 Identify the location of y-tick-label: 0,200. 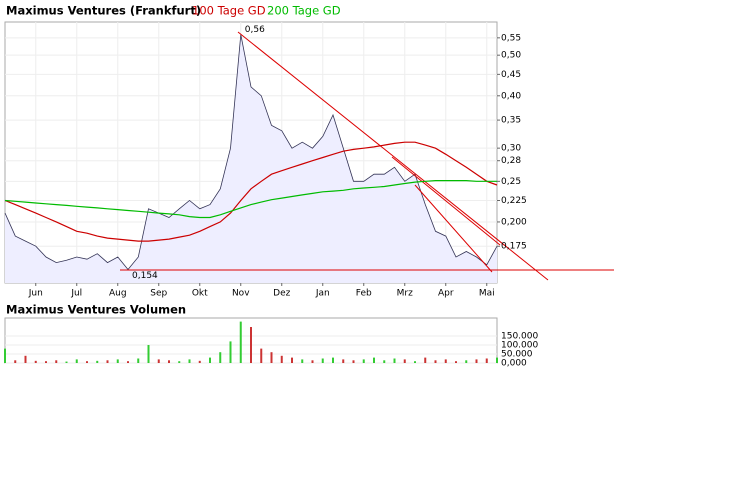
(514, 222).